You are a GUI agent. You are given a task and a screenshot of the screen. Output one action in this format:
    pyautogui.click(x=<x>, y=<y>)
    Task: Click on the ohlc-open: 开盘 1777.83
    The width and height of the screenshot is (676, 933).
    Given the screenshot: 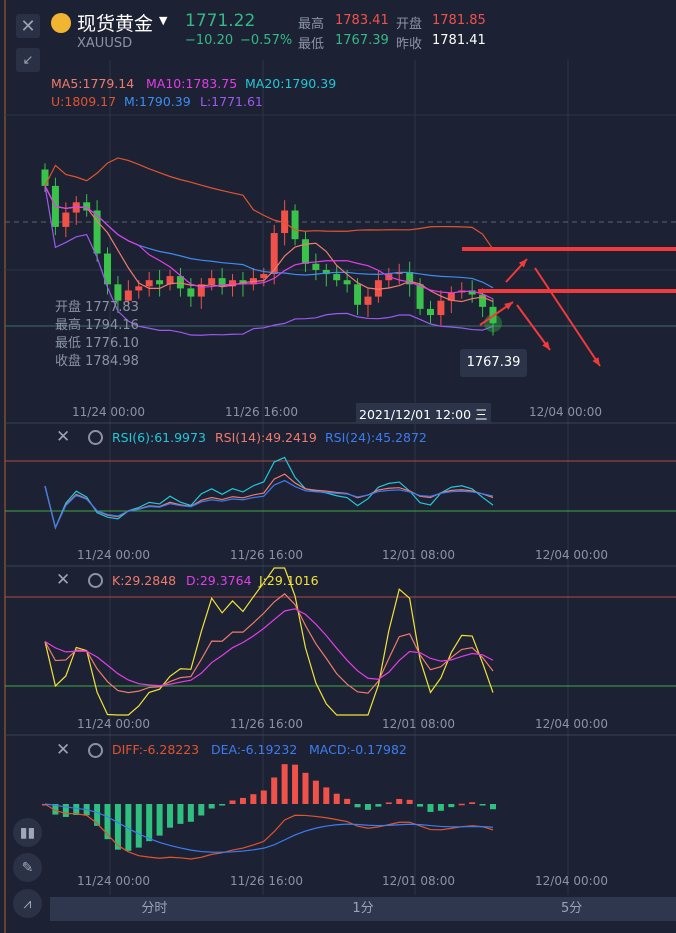 What is the action you would take?
    pyautogui.click(x=97, y=307)
    